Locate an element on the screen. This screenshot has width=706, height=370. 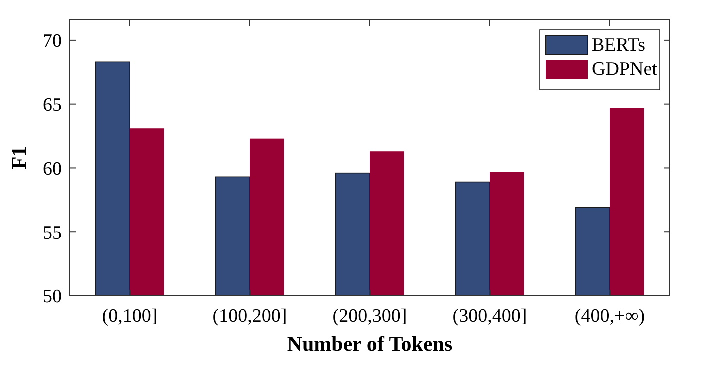
y-tick-label: 50 is located at coordinates (52, 297).